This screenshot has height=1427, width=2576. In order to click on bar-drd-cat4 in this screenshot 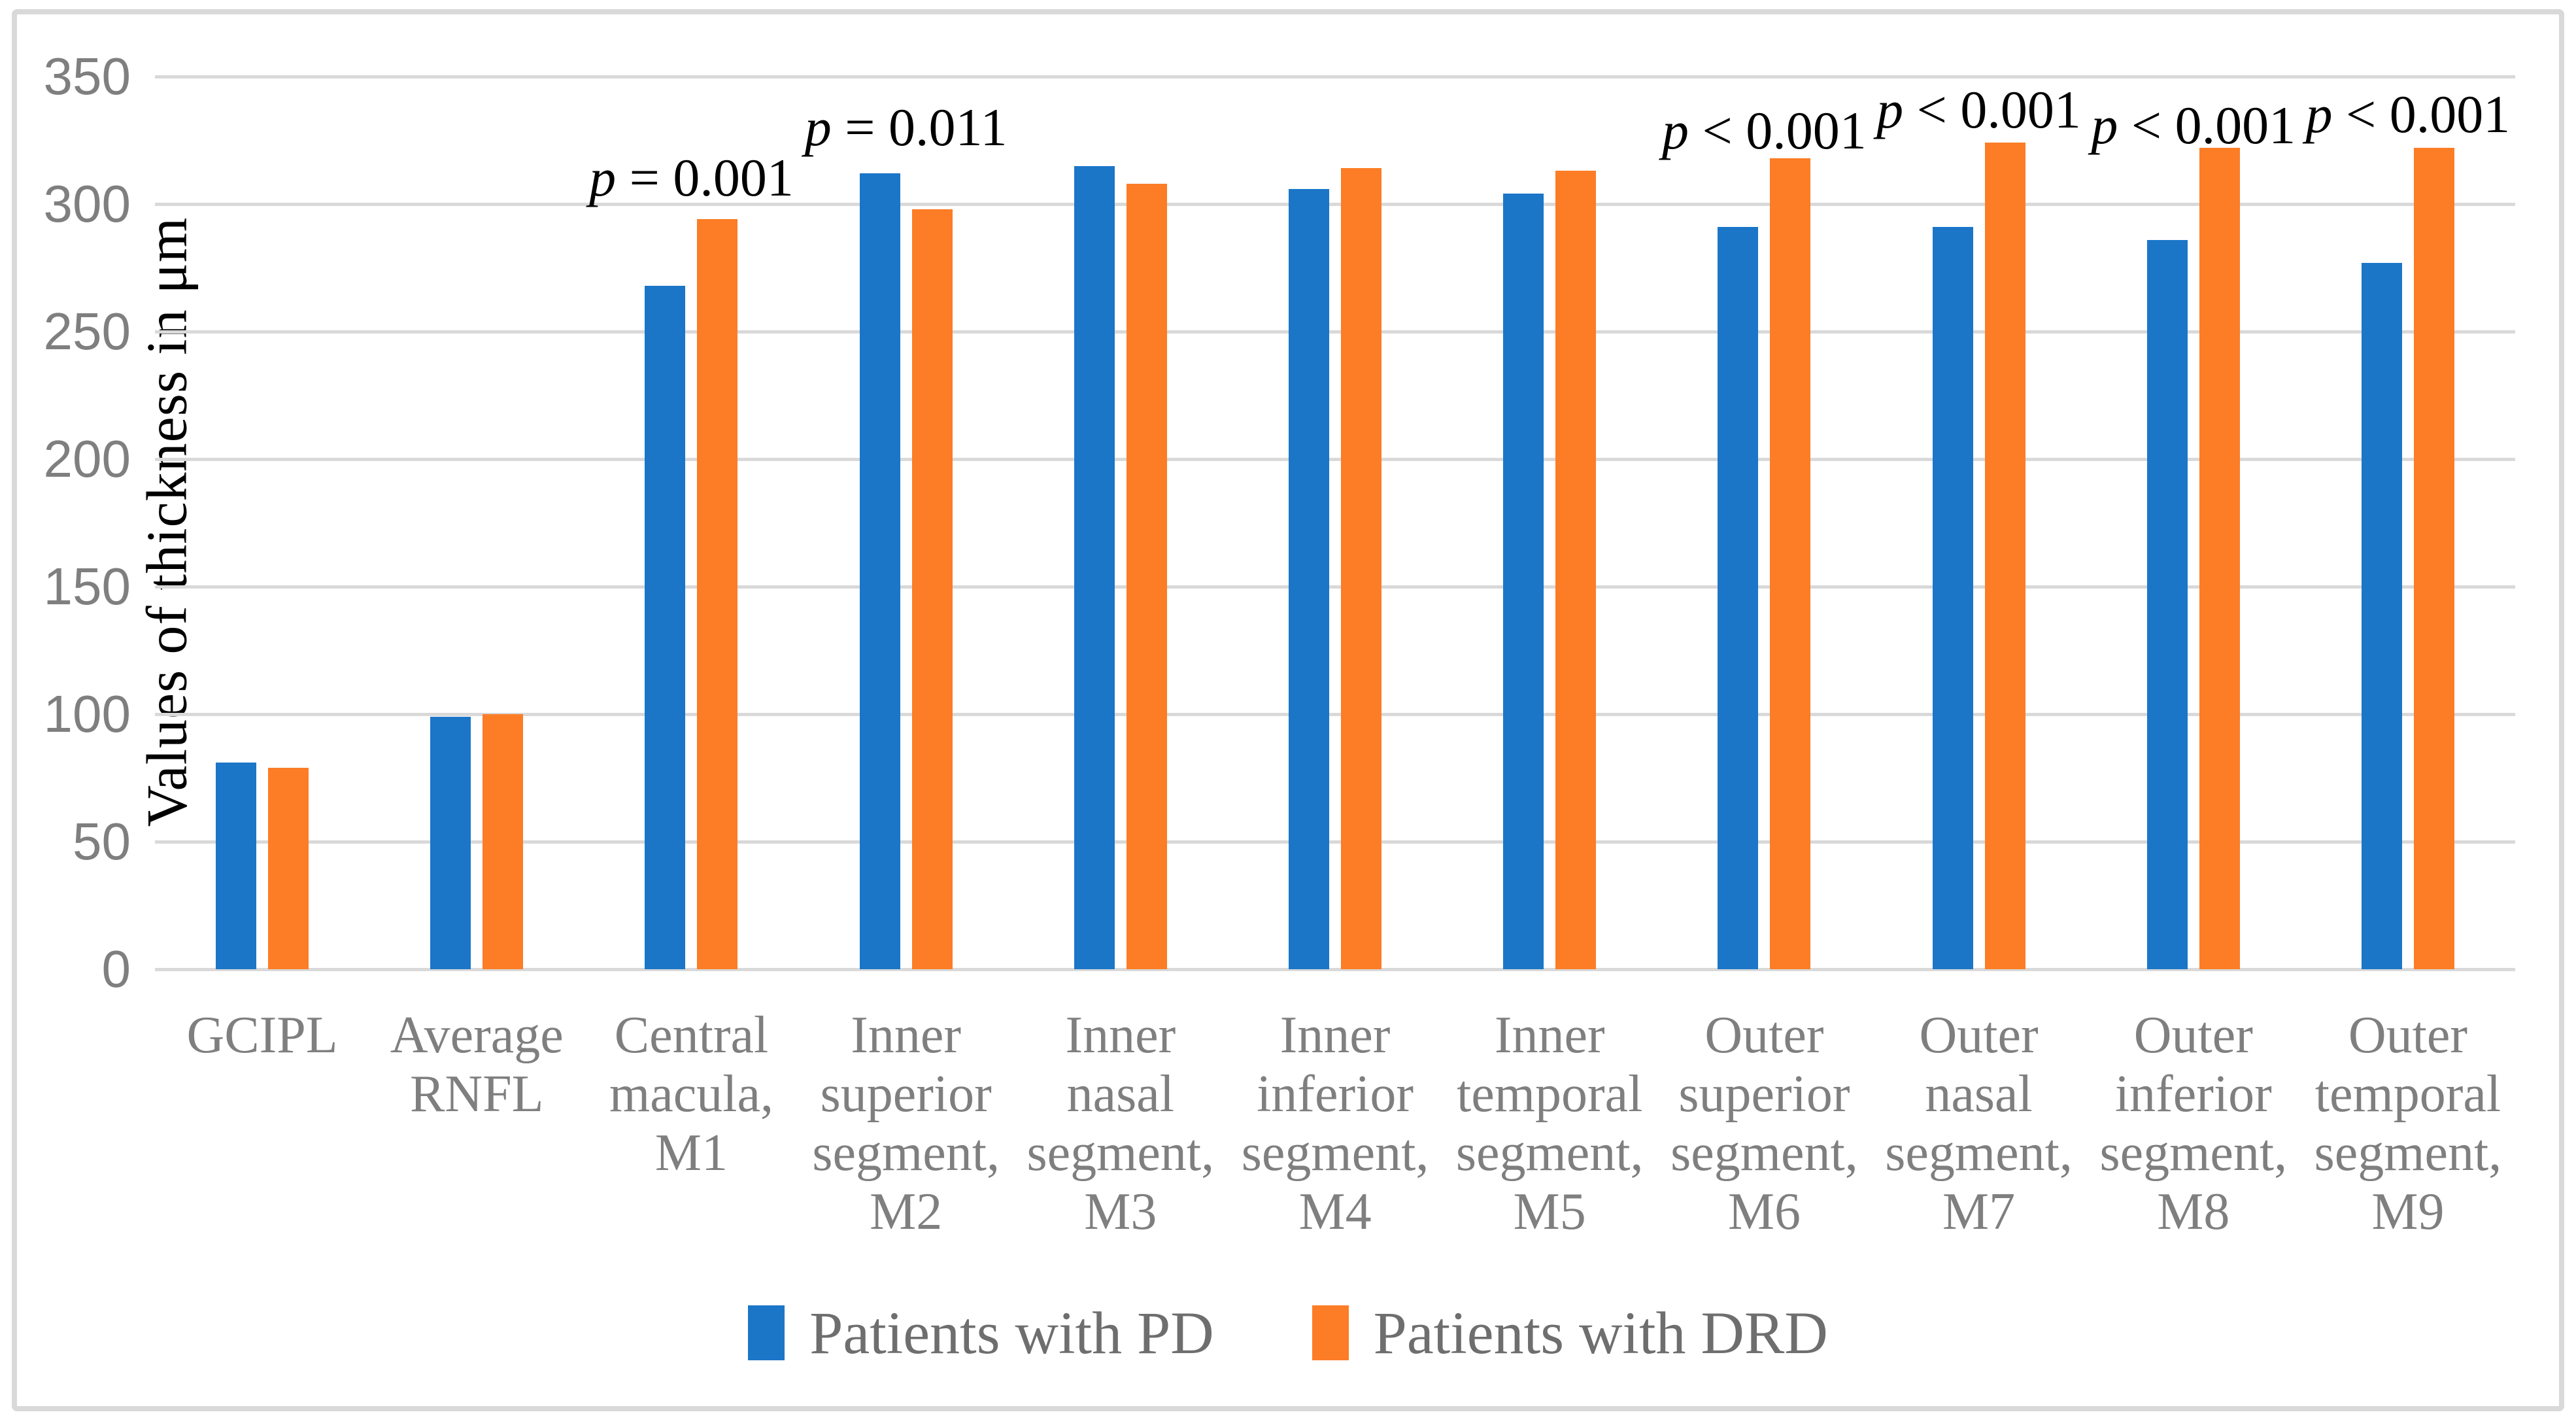, I will do `click(932, 589)`.